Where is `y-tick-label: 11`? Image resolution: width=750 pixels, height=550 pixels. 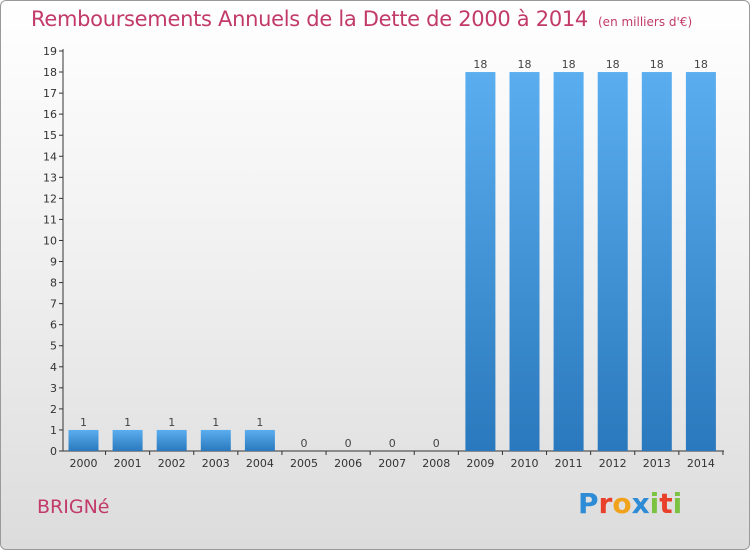
y-tick-label: 11 is located at coordinates (50, 219).